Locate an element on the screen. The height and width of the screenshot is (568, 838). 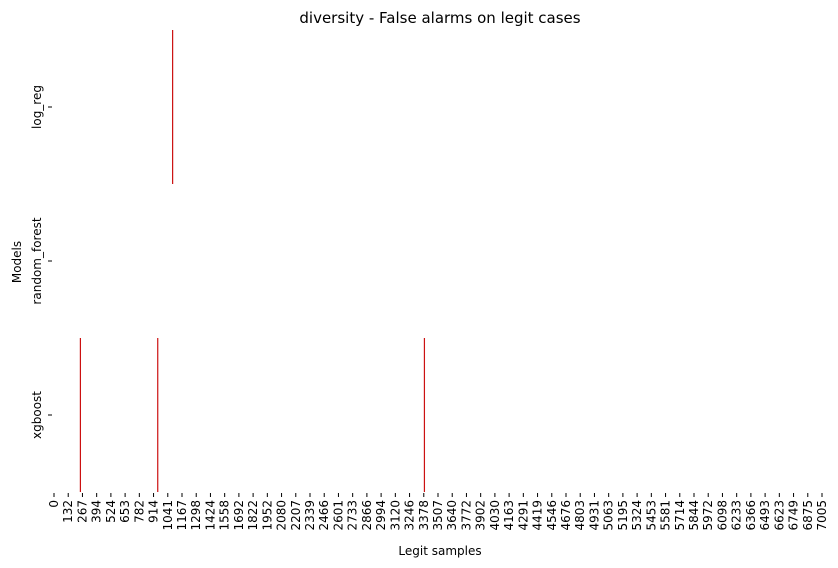
row-label: log_reg is located at coordinates (37, 107).